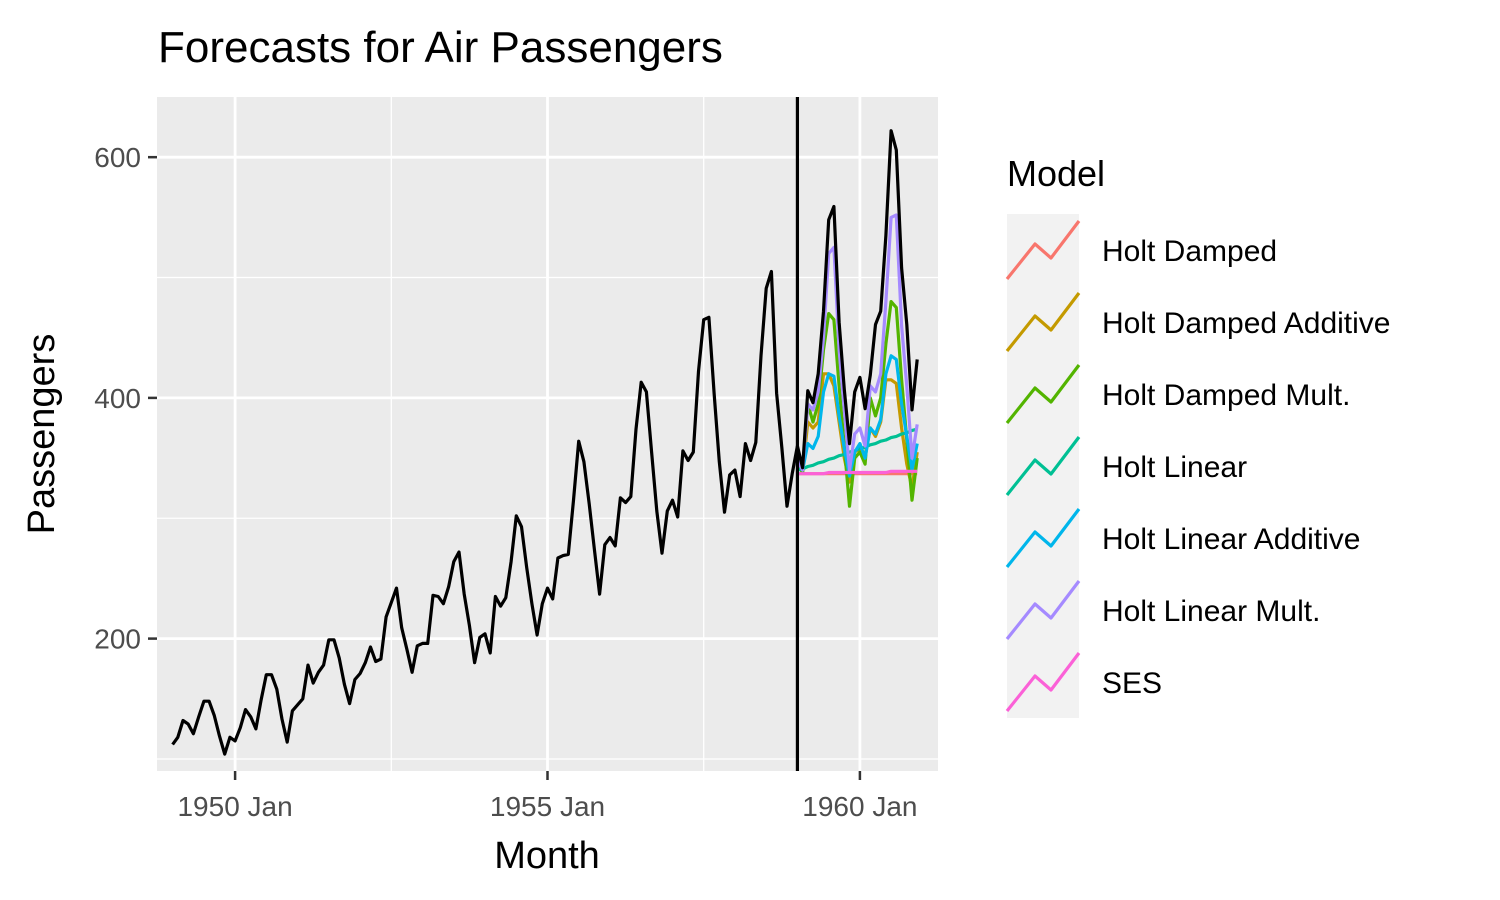 Image resolution: width=1500 pixels, height=900 pixels. I want to click on legend-label: SES, so click(1132, 683).